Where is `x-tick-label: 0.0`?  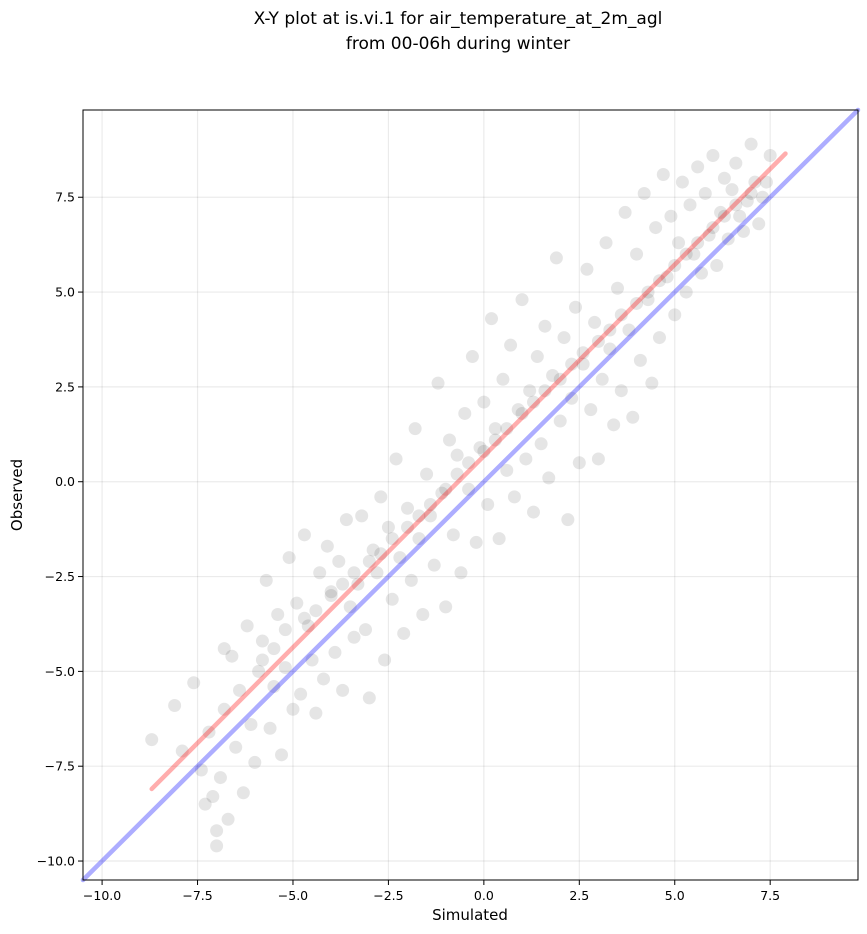
x-tick-label: 0.0 is located at coordinates (484, 895).